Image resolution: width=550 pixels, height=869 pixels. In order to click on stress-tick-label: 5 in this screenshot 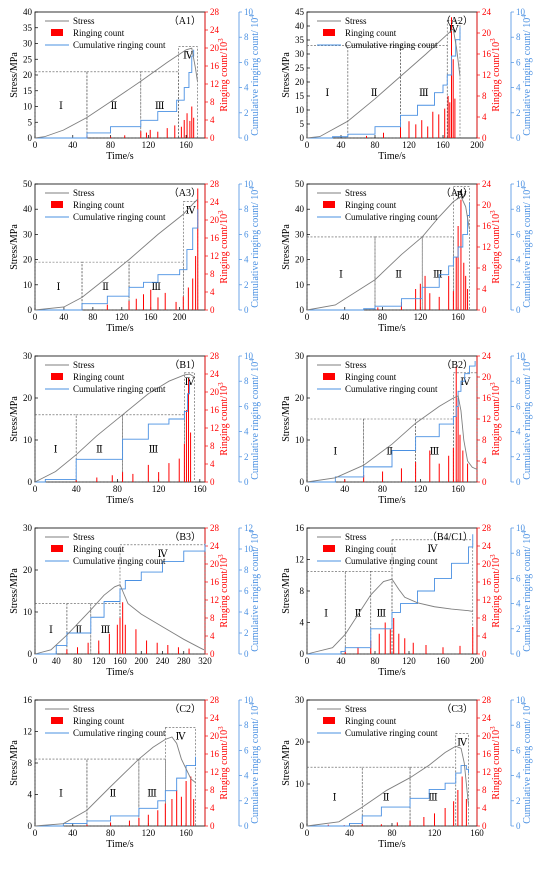, I will do `click(30, 122)`.